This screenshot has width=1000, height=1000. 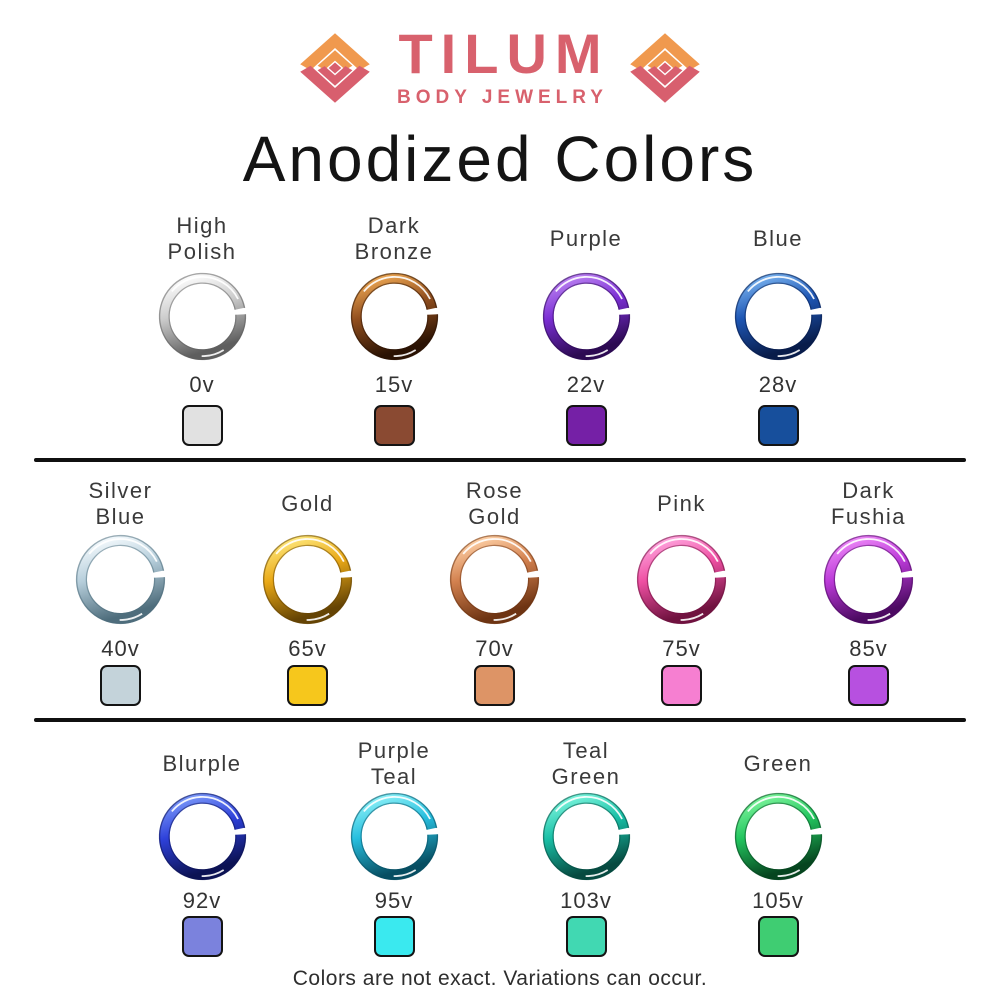 I want to click on color-item: Silver Blue 40v, so click(x=120, y=592).